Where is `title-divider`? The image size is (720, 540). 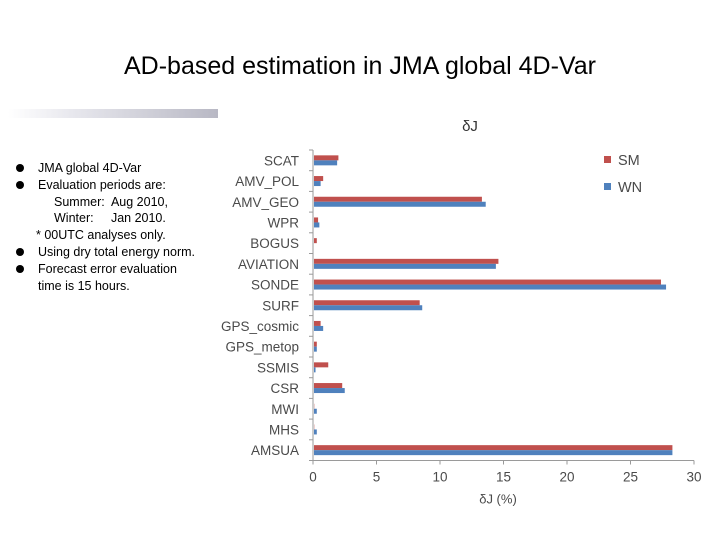 title-divider is located at coordinates (113, 113).